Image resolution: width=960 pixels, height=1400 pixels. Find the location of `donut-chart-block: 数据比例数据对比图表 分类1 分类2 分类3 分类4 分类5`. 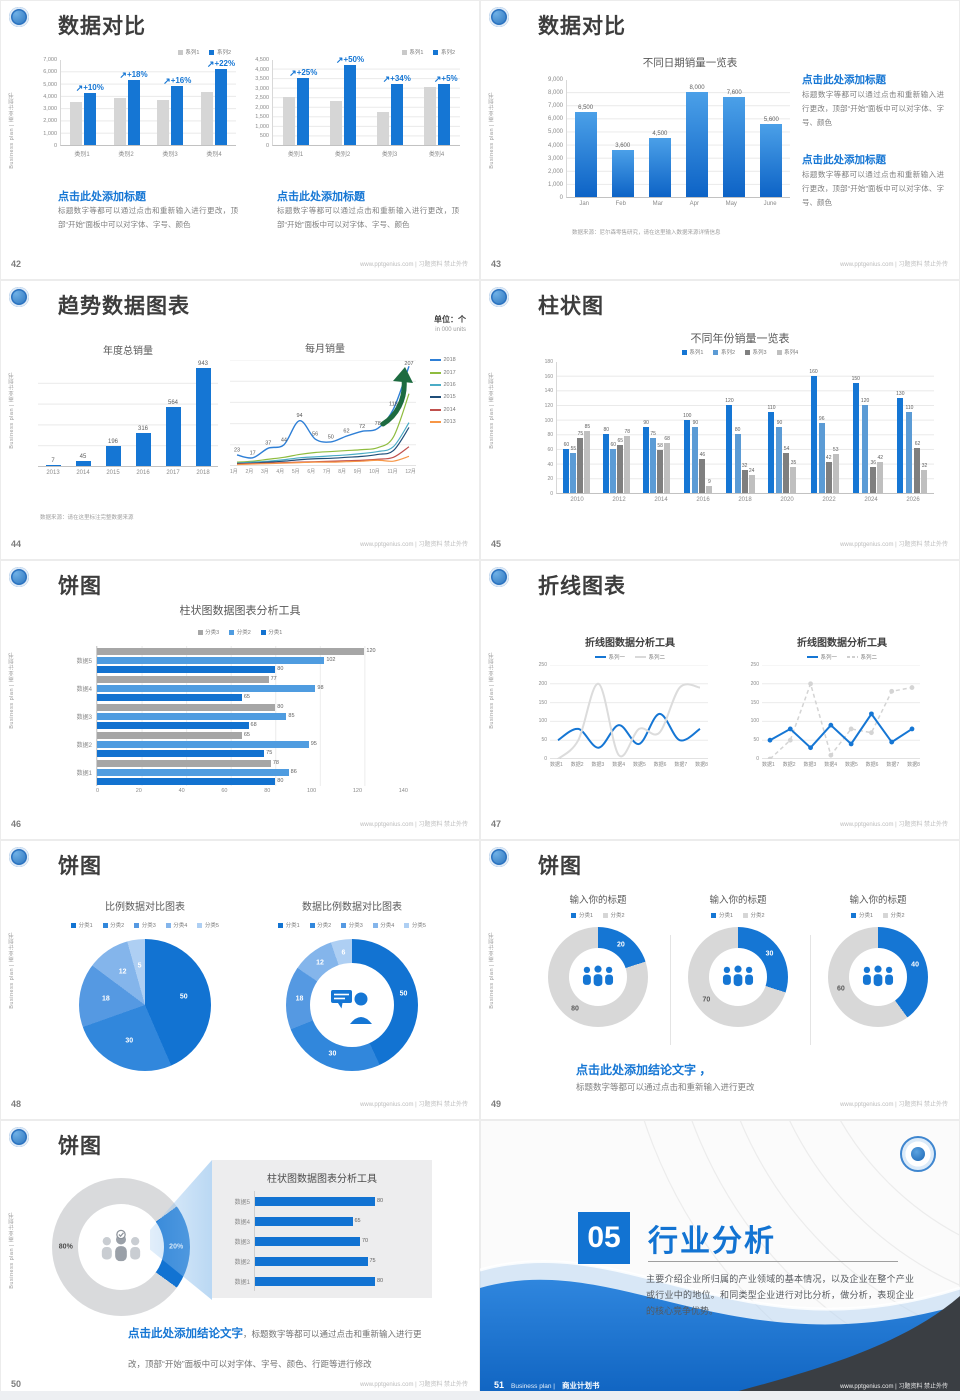

donut-chart-block: 数据比例数据对比图表 分类1 分类2 分类3 分类4 分类5 is located at coordinates (352, 984).